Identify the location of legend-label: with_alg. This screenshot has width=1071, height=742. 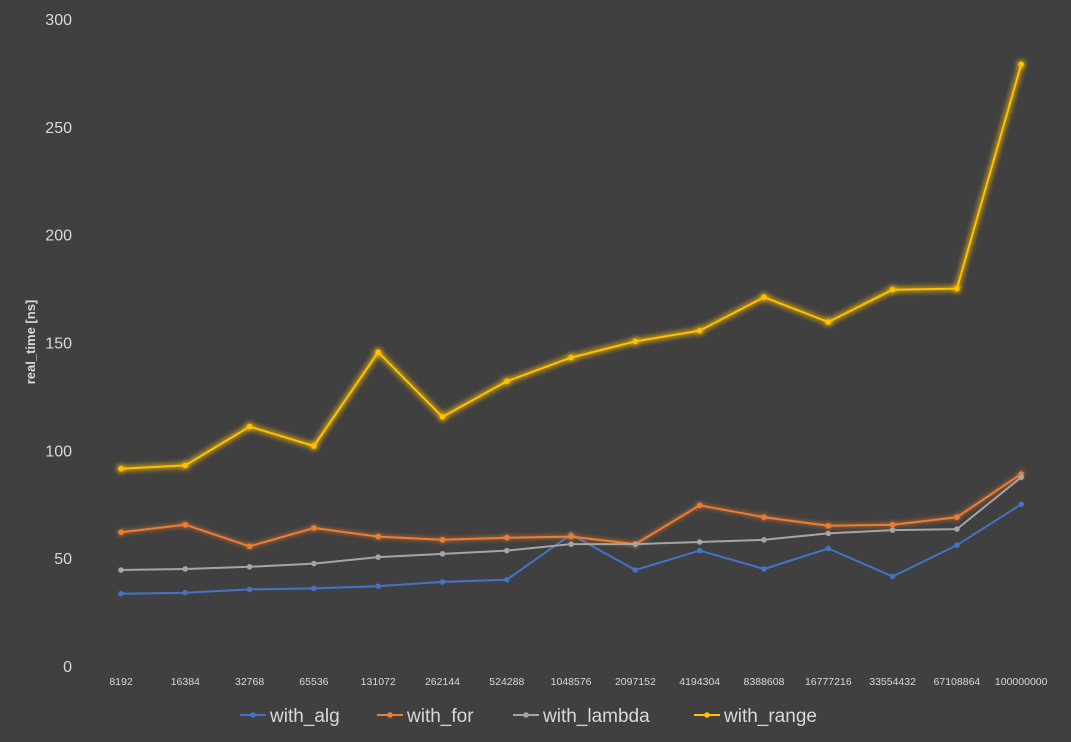
(304, 716).